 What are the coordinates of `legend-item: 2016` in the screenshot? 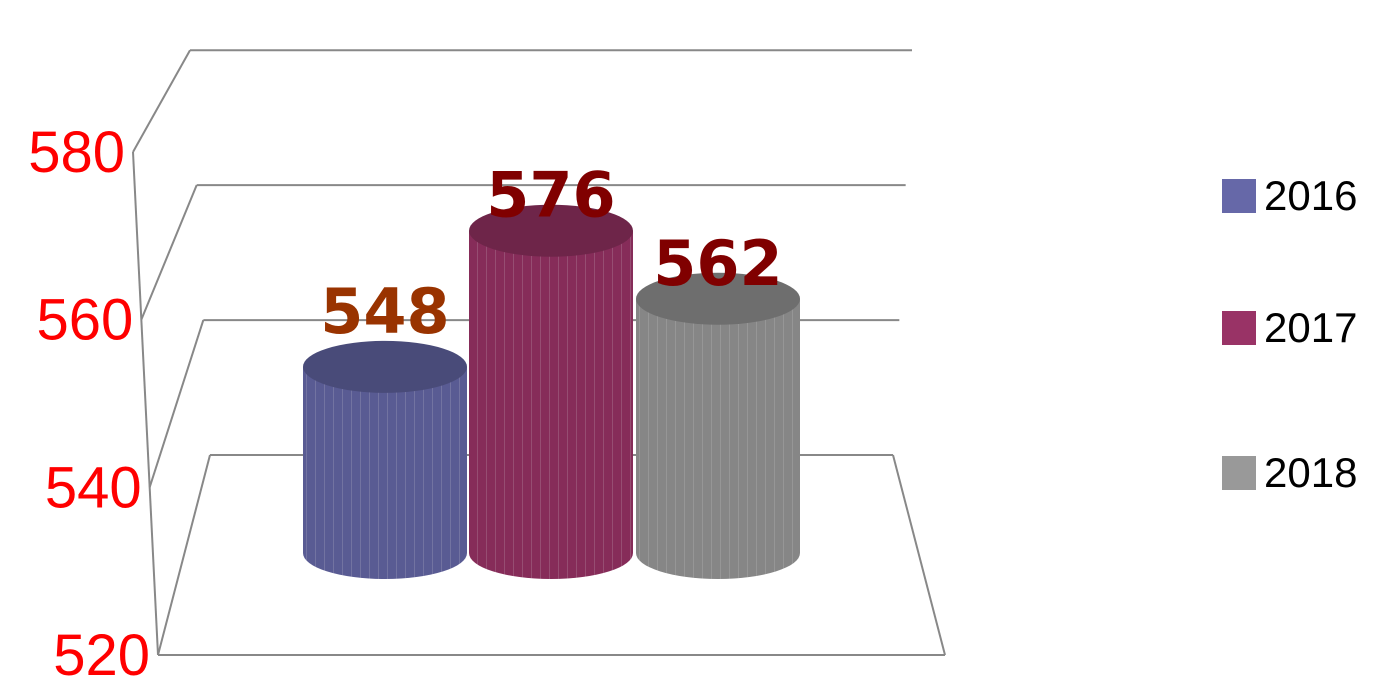 It's located at (1290, 195).